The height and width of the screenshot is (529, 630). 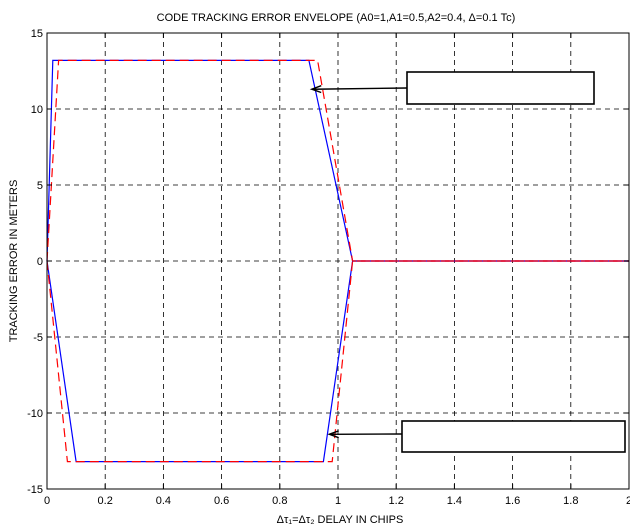 I want to click on y-tick-label: 5, so click(x=40, y=186).